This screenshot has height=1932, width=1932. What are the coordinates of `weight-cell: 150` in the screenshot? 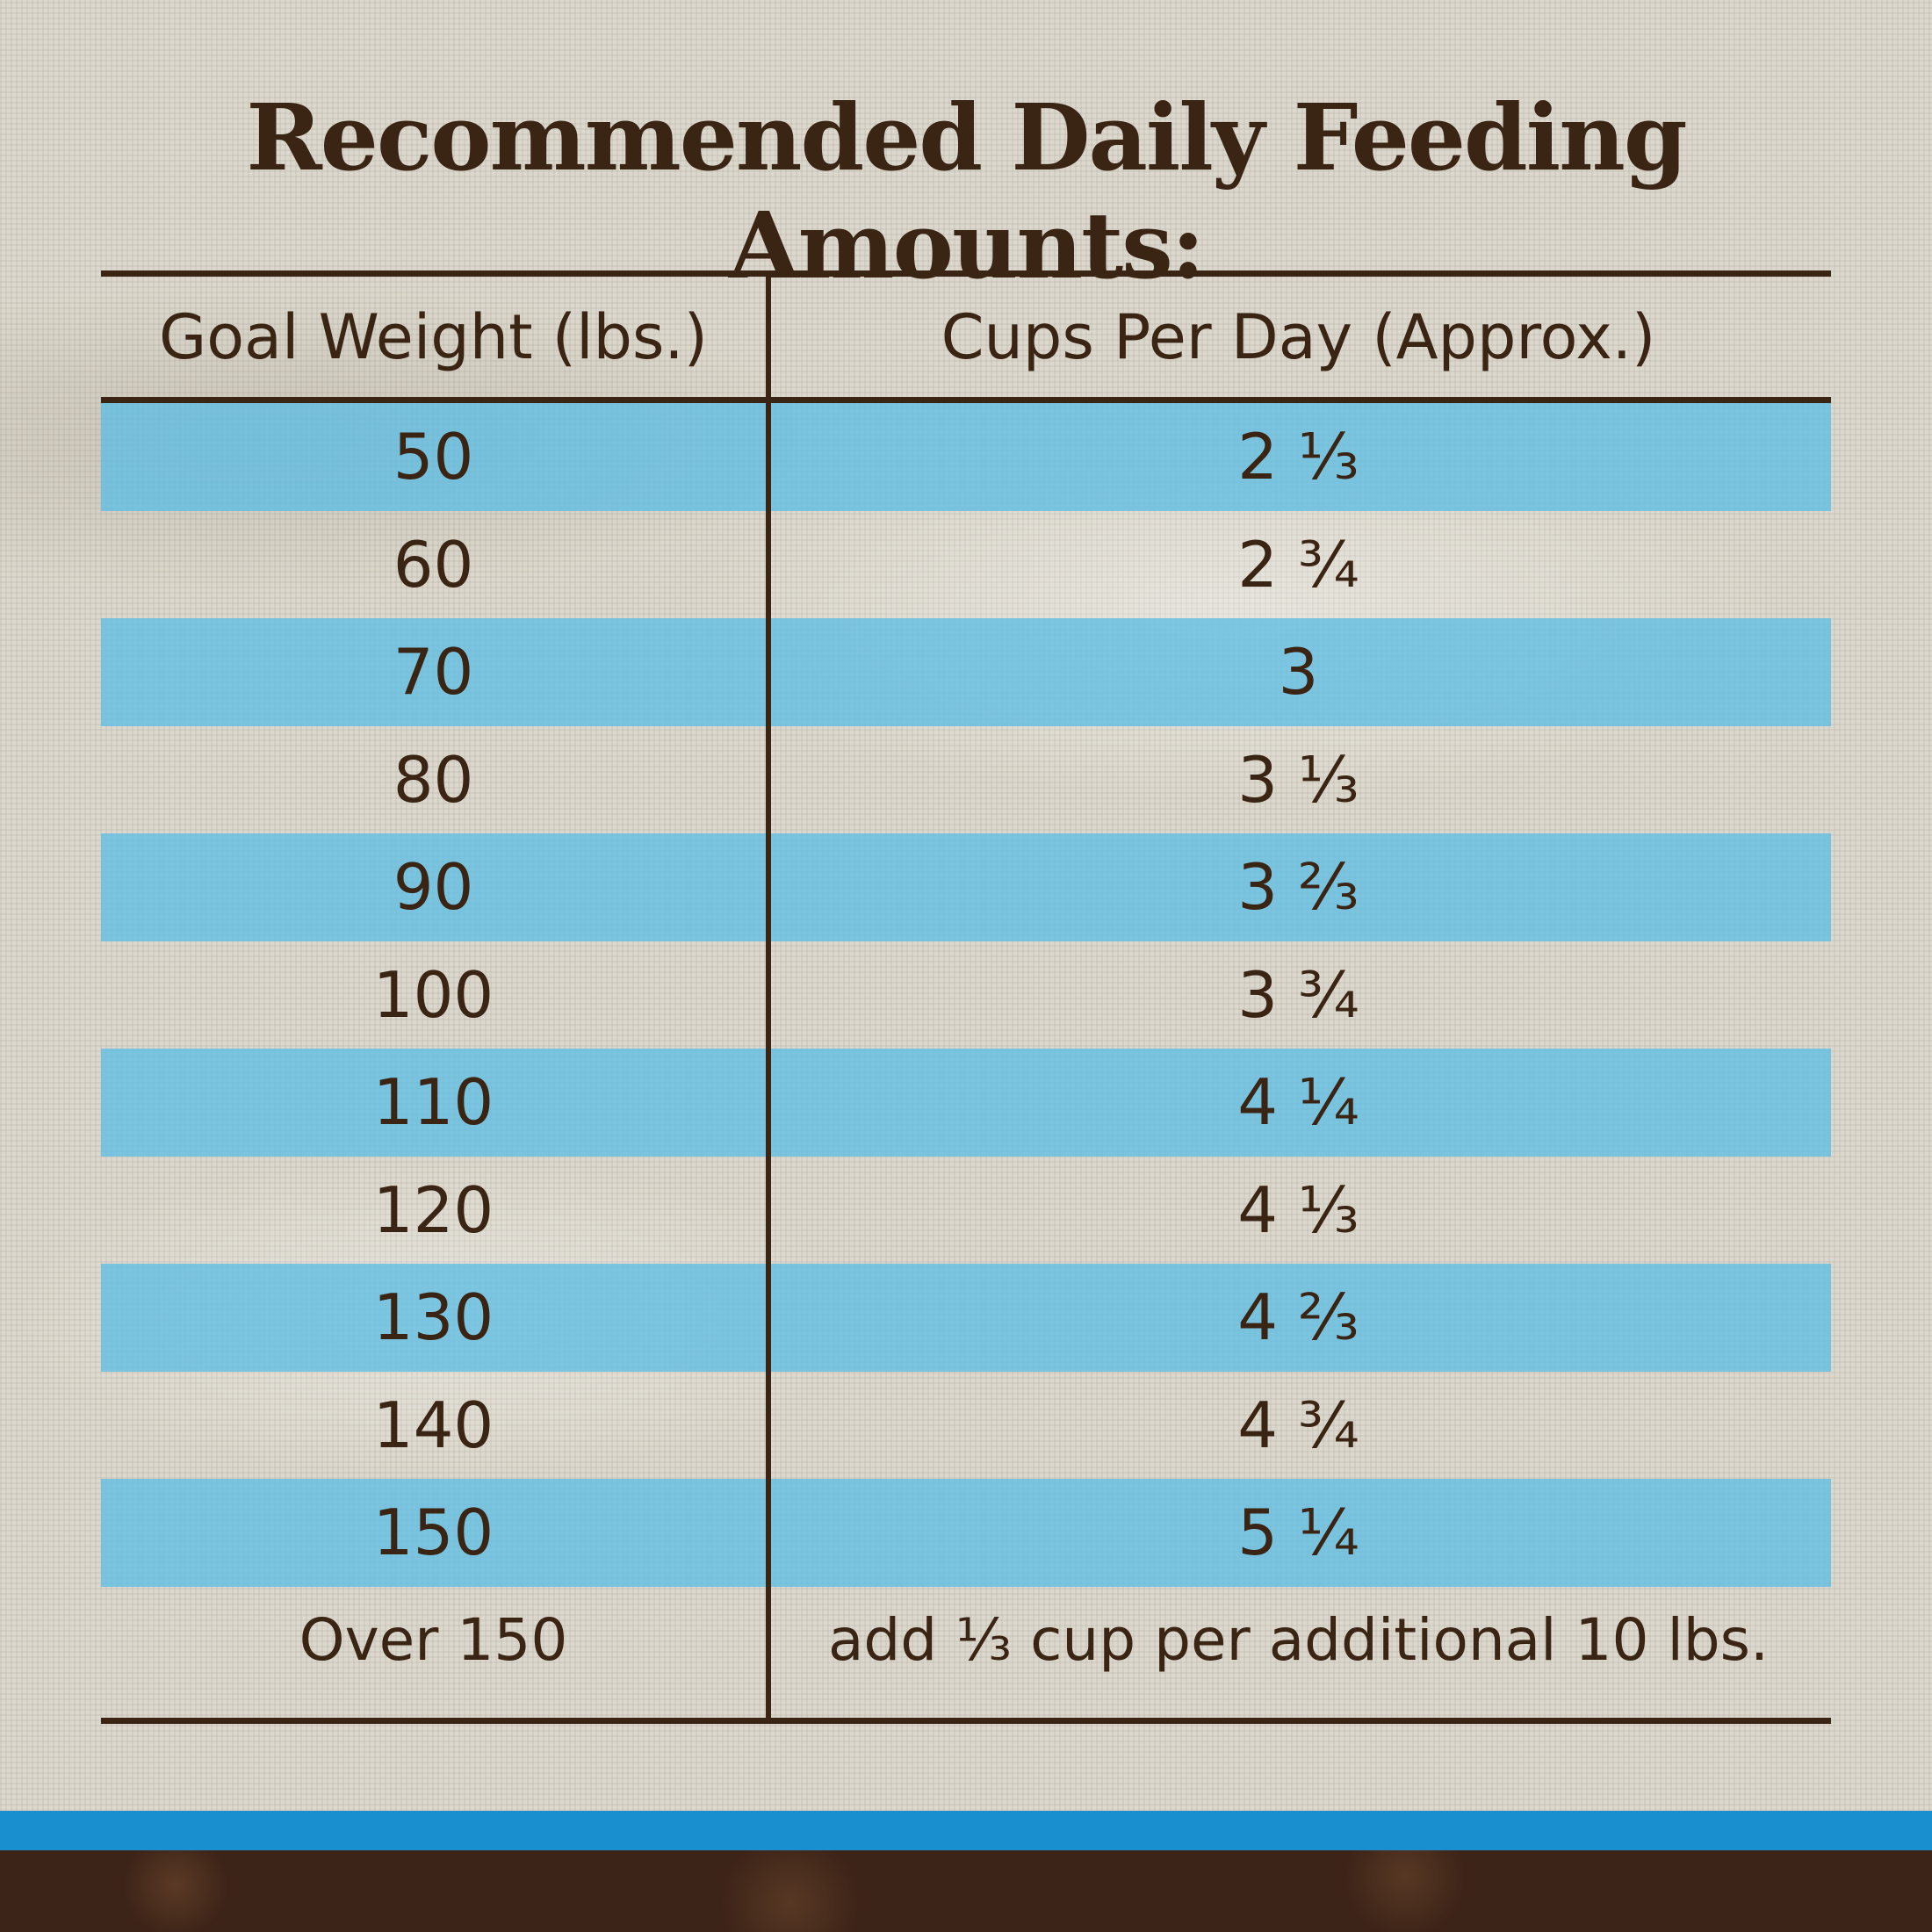 It's located at (433, 1533).